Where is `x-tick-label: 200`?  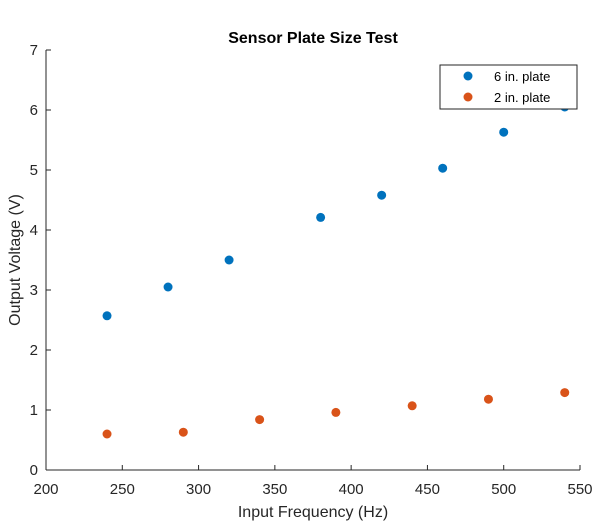 x-tick-label: 200 is located at coordinates (45, 489).